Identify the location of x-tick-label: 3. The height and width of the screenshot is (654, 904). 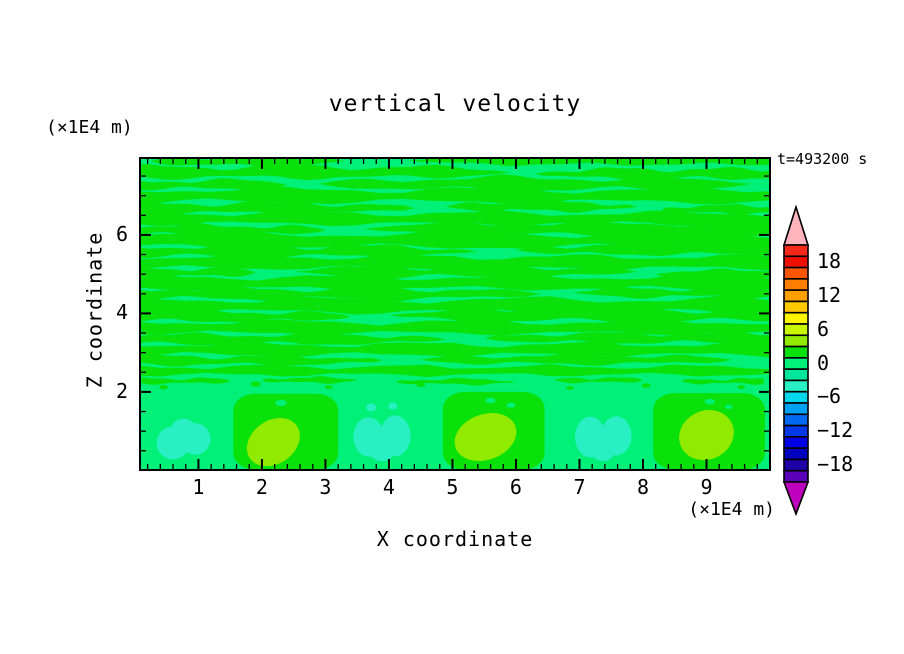
(325, 487).